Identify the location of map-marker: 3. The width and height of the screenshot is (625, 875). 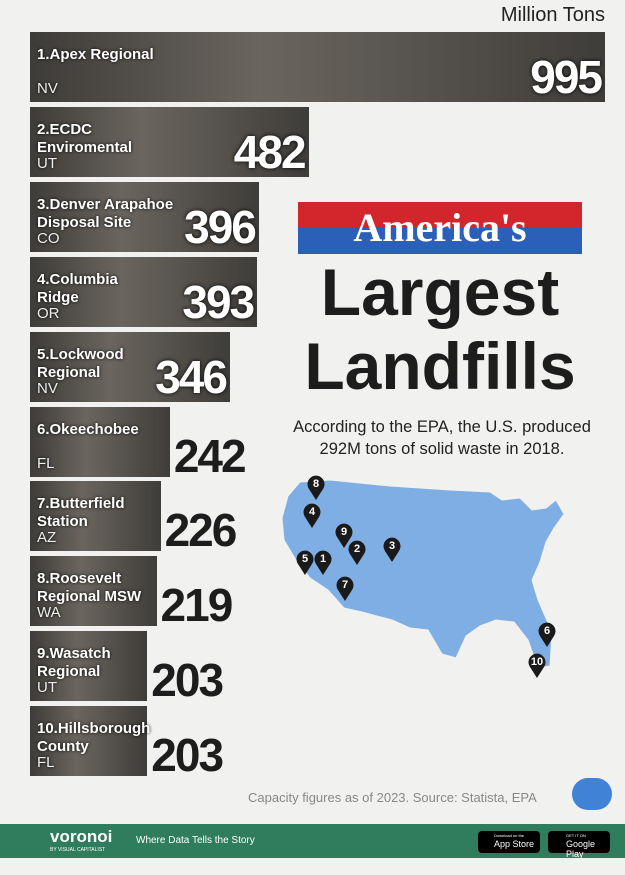
(392, 549).